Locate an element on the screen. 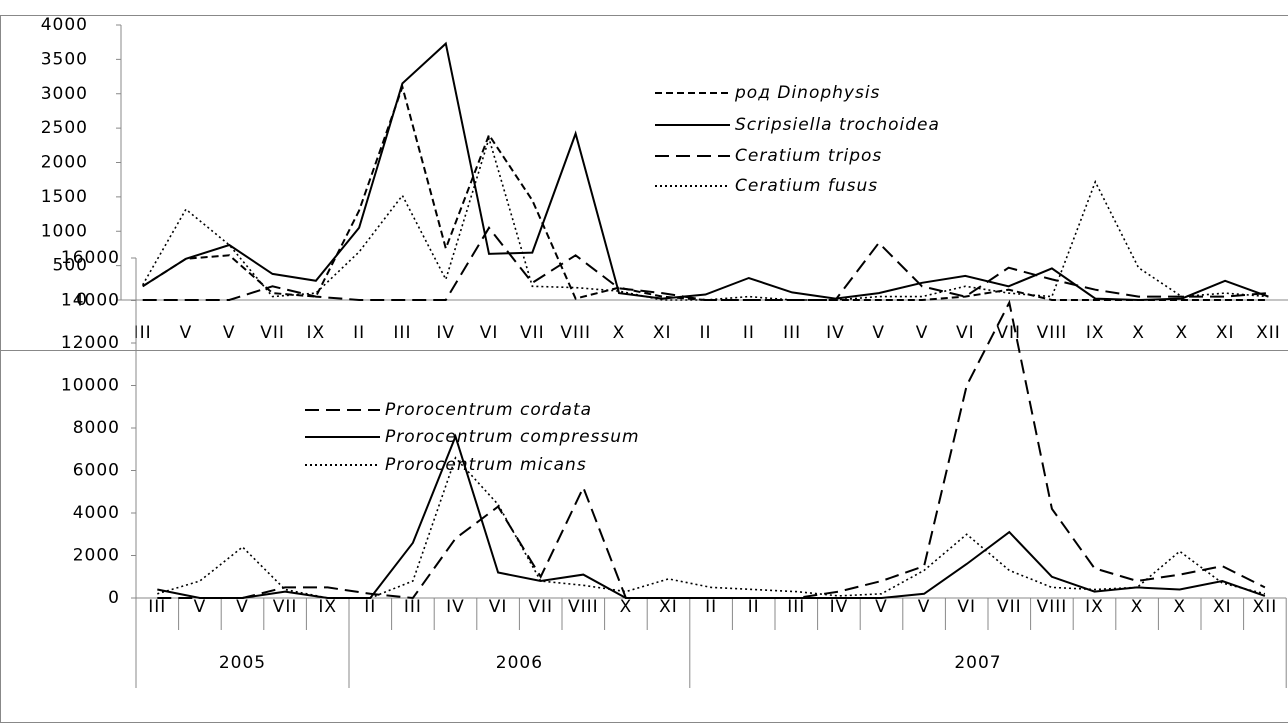 The width and height of the screenshot is (1288, 725). series-line is located at coordinates (705, 263).